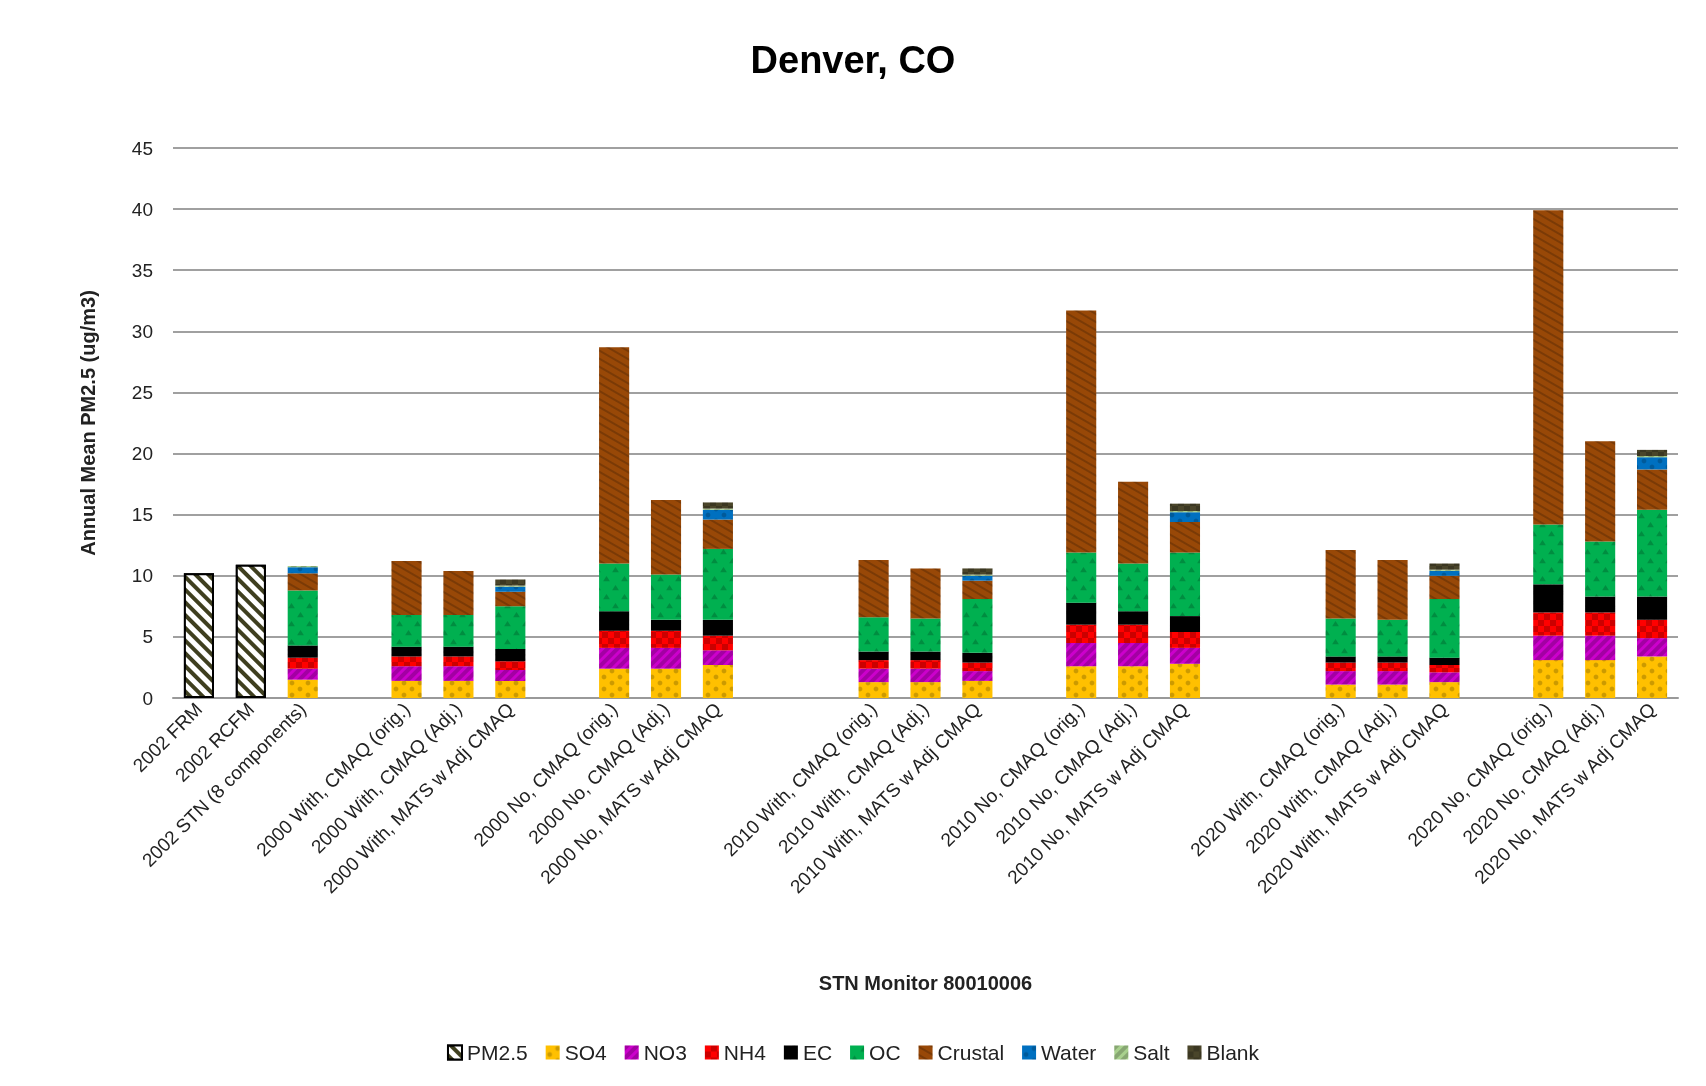 The height and width of the screenshot is (1086, 1706). What do you see at coordinates (665, 1052) in the screenshot?
I see `legend-label: NO3` at bounding box center [665, 1052].